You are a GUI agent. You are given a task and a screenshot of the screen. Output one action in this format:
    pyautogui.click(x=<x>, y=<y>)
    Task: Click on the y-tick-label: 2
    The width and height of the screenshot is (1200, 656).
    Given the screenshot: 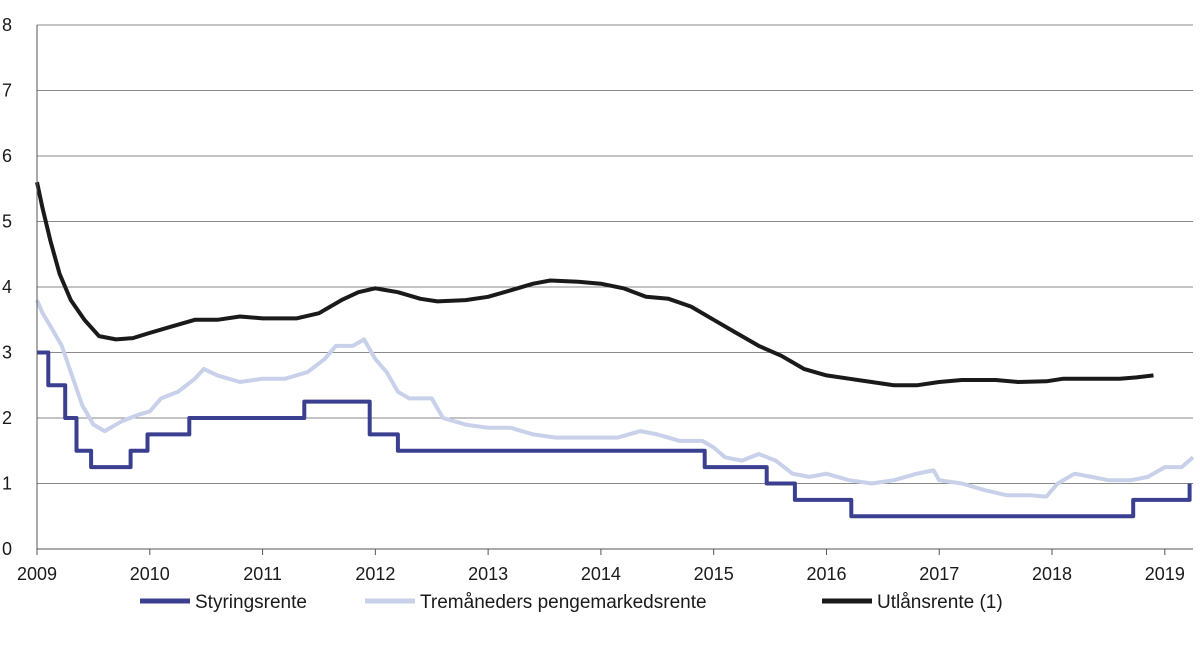 What is the action you would take?
    pyautogui.click(x=7, y=418)
    